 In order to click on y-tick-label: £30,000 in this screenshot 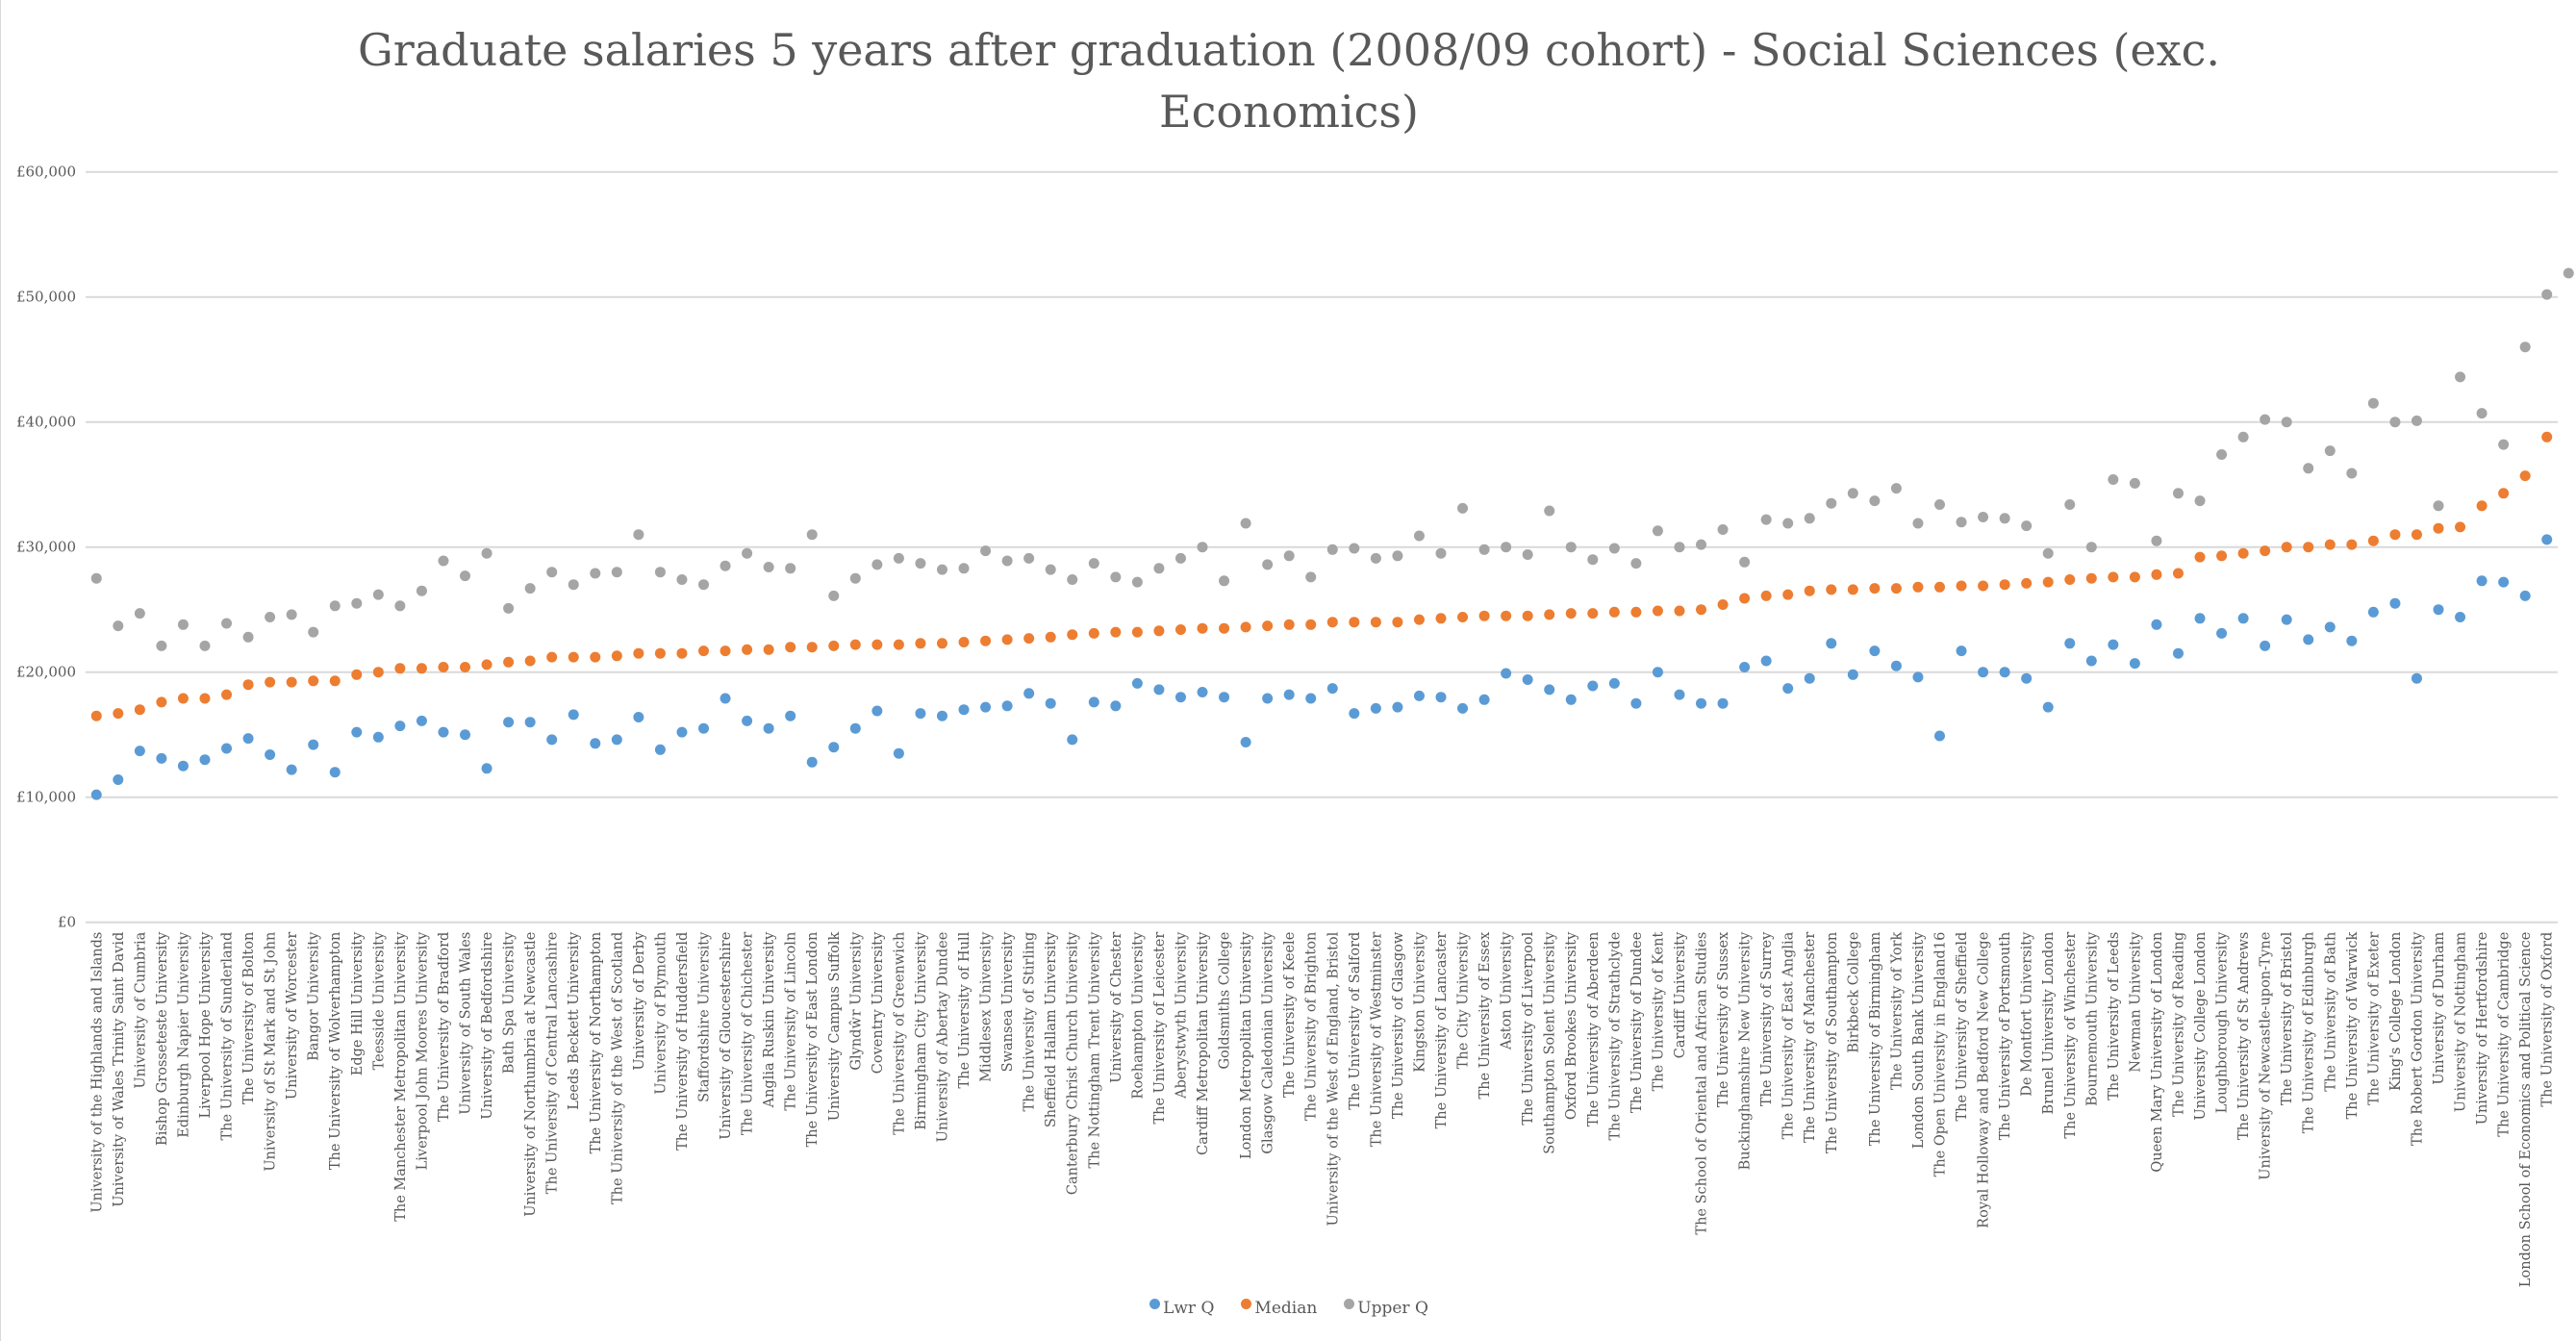, I will do `click(46, 547)`.